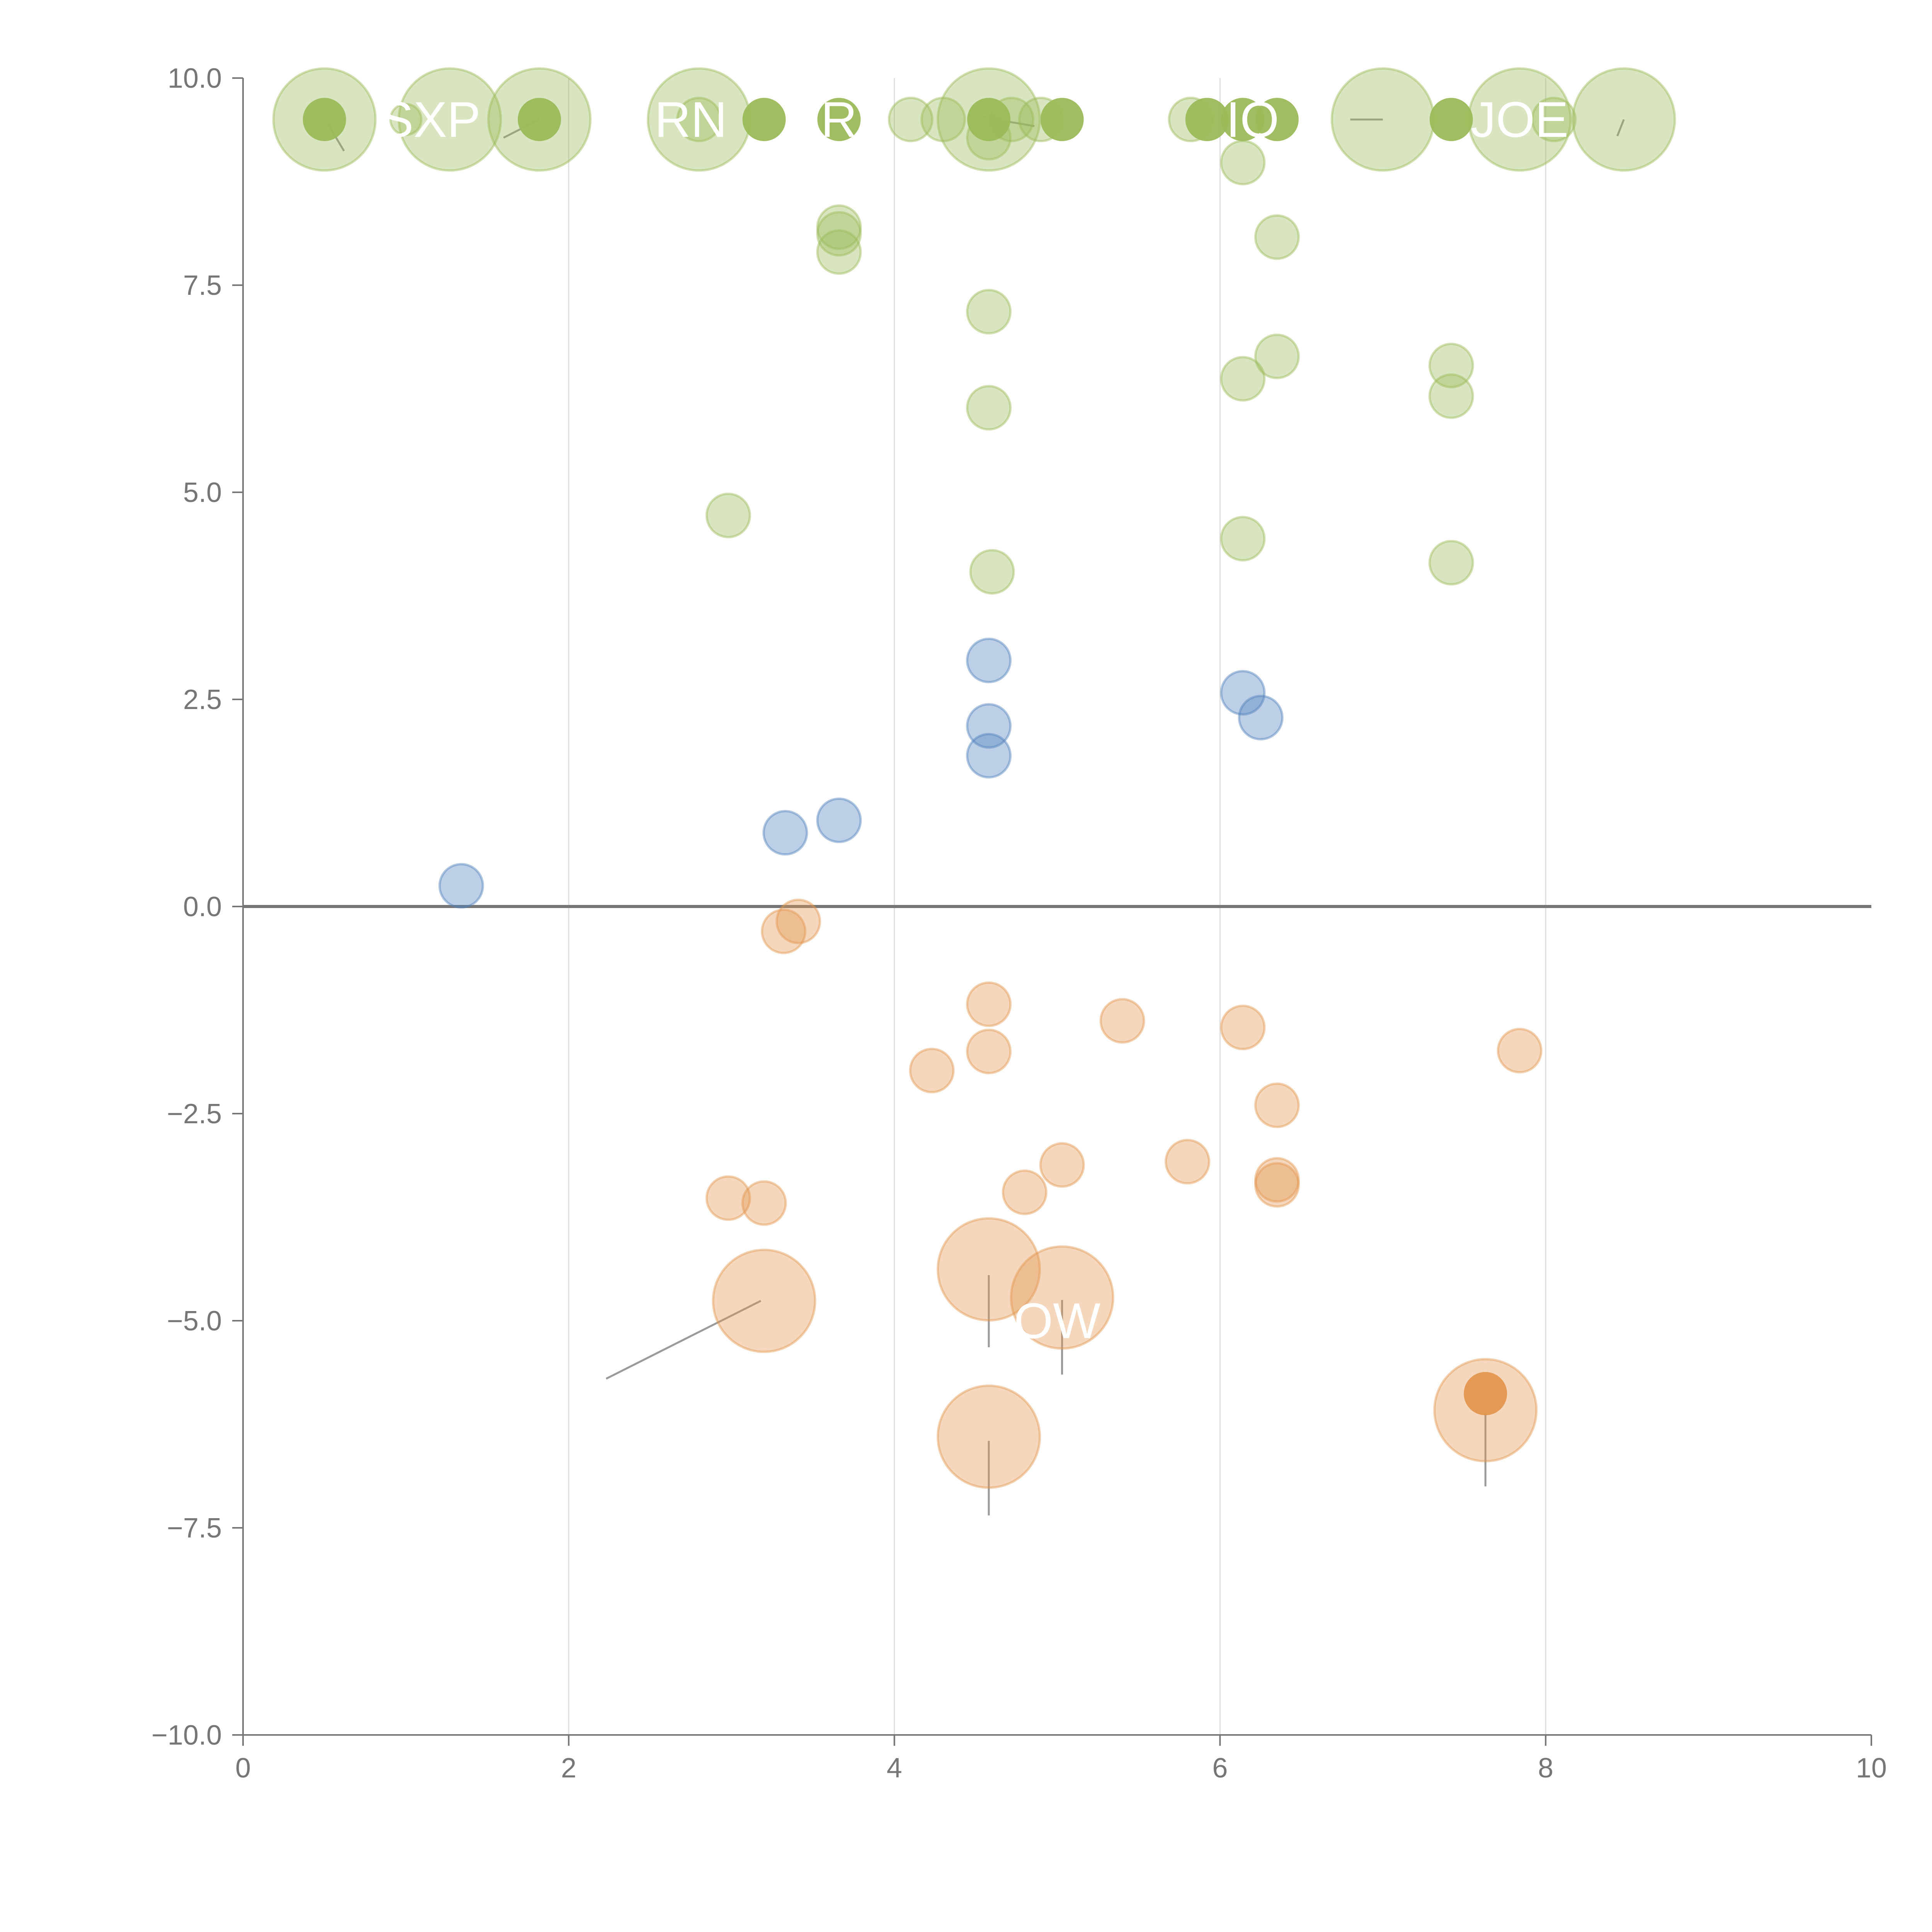 This screenshot has width=1932, height=1932. I want to click on x-tick-label: 10, so click(1871, 1769).